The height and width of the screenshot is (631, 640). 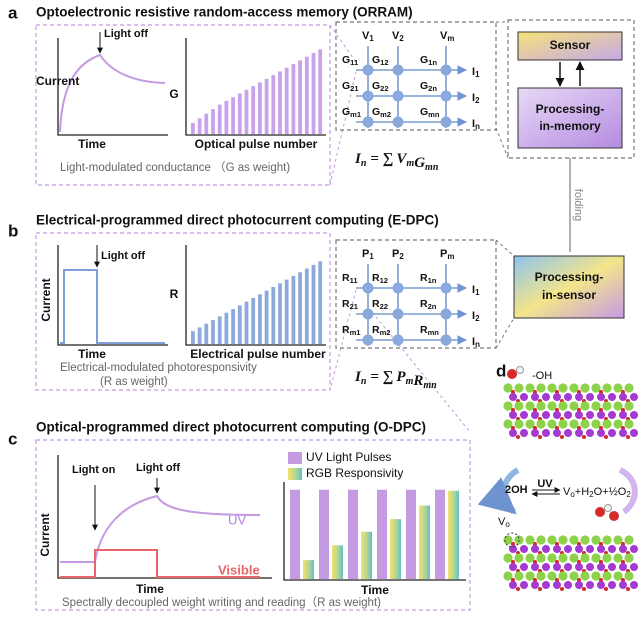 What do you see at coordinates (45, 534) in the screenshot?
I see `y-label: Current` at bounding box center [45, 534].